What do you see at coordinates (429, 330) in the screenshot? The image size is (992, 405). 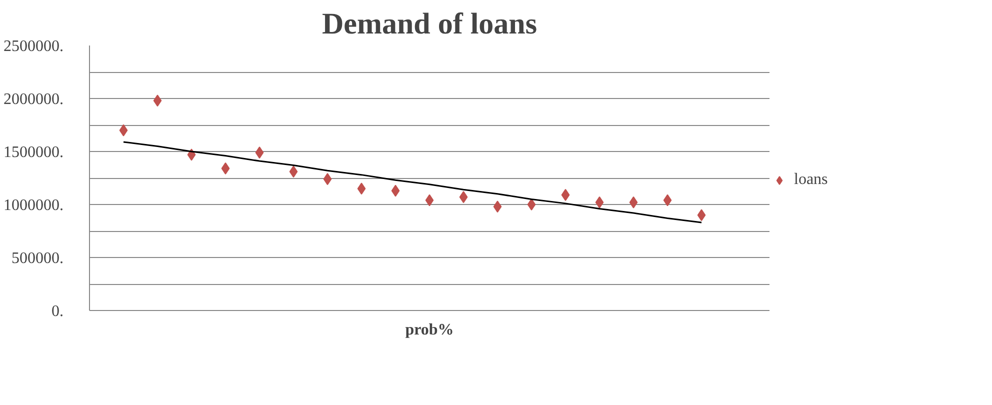 I see `x-axis-title: prob%` at bounding box center [429, 330].